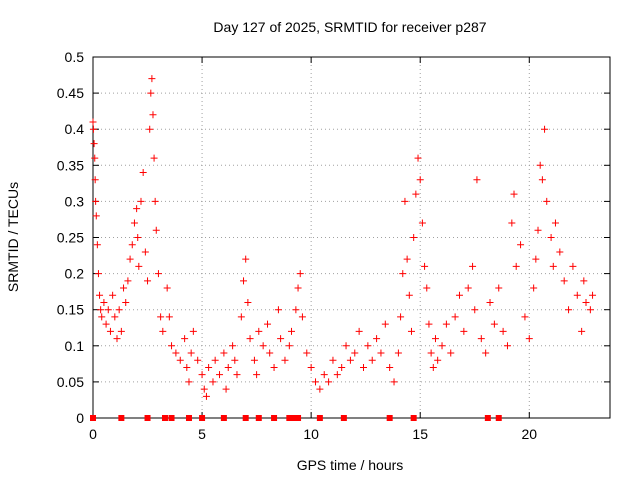 The image size is (640, 480). I want to click on y-tick-label: 0.2, so click(75, 274).